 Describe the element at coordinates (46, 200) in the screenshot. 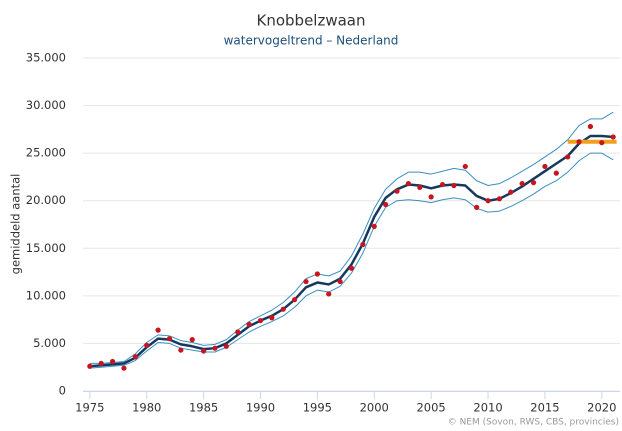

I see `y-tick-label: 20.000` at that location.